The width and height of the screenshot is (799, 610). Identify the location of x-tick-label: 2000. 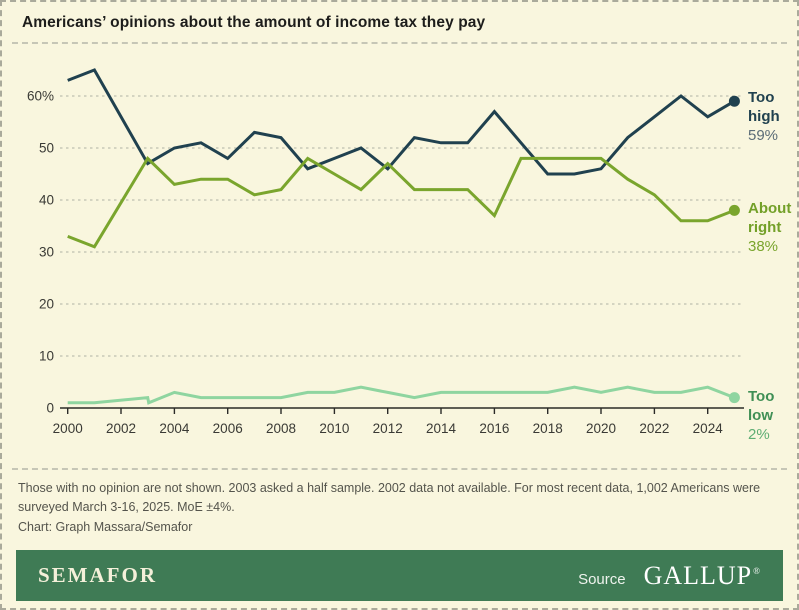
(68, 428).